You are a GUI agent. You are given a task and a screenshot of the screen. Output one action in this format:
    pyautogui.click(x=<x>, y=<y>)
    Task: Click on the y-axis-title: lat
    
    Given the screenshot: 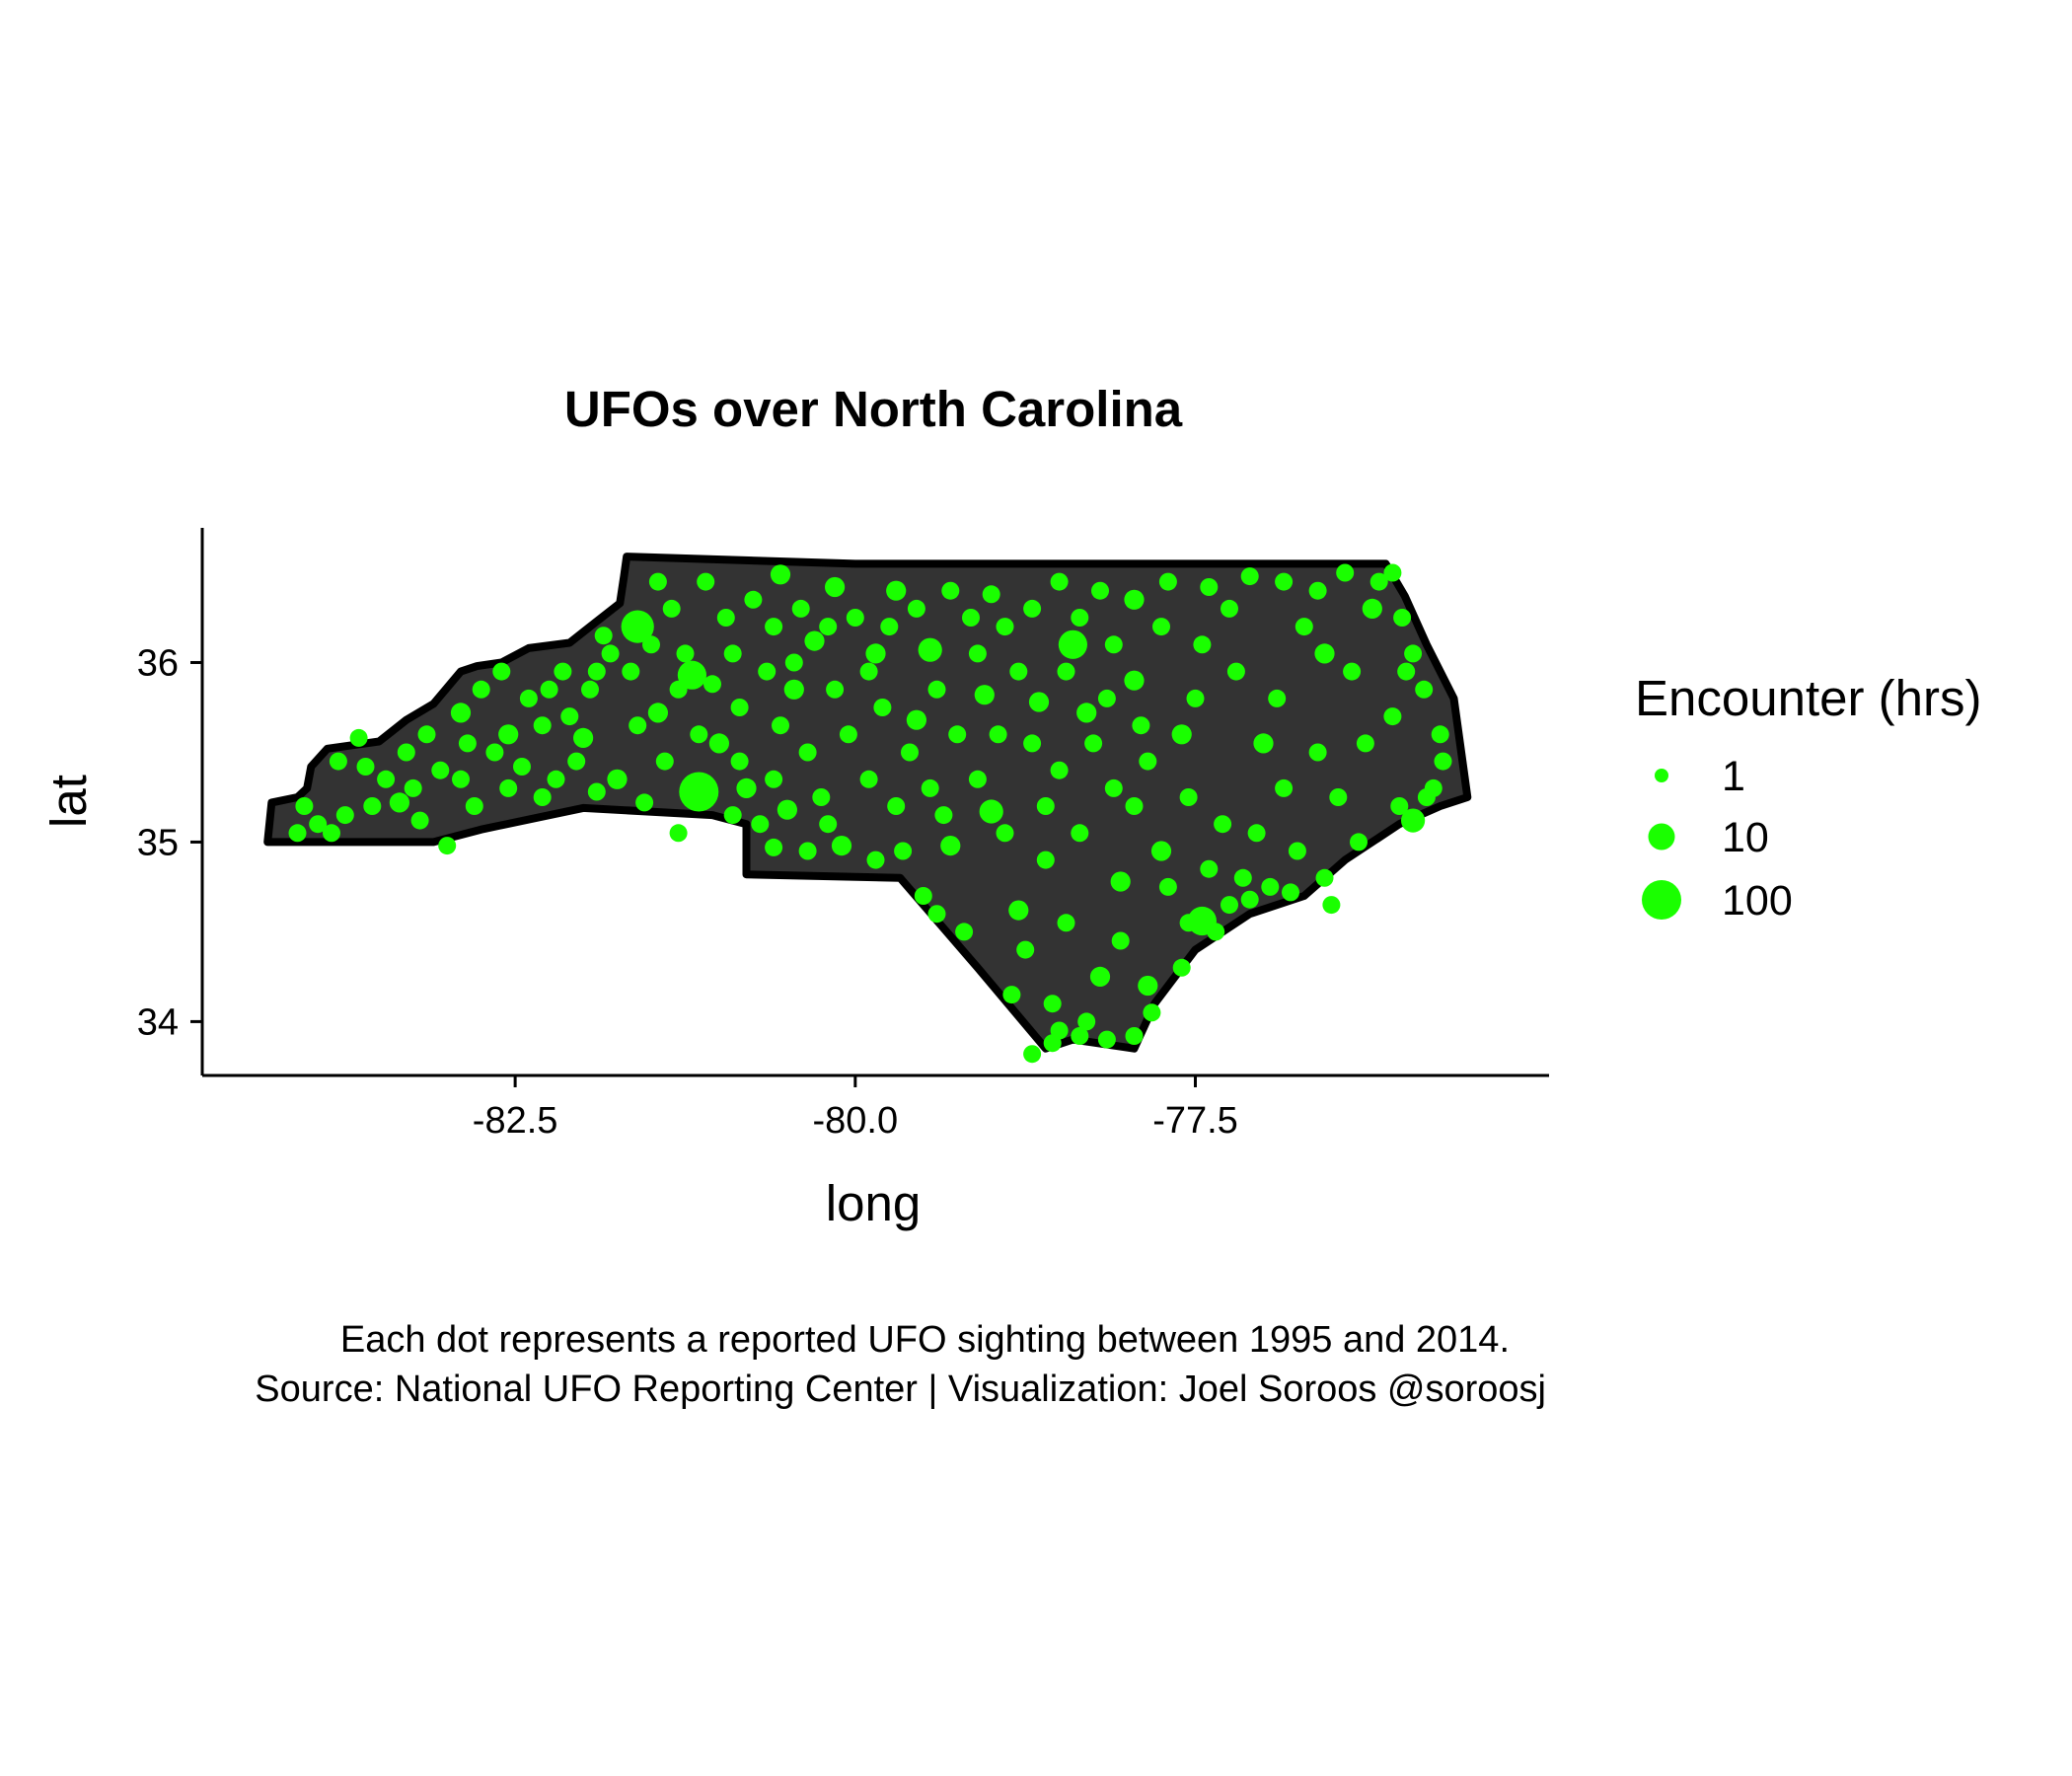 What is the action you would take?
    pyautogui.click(x=68, y=802)
    